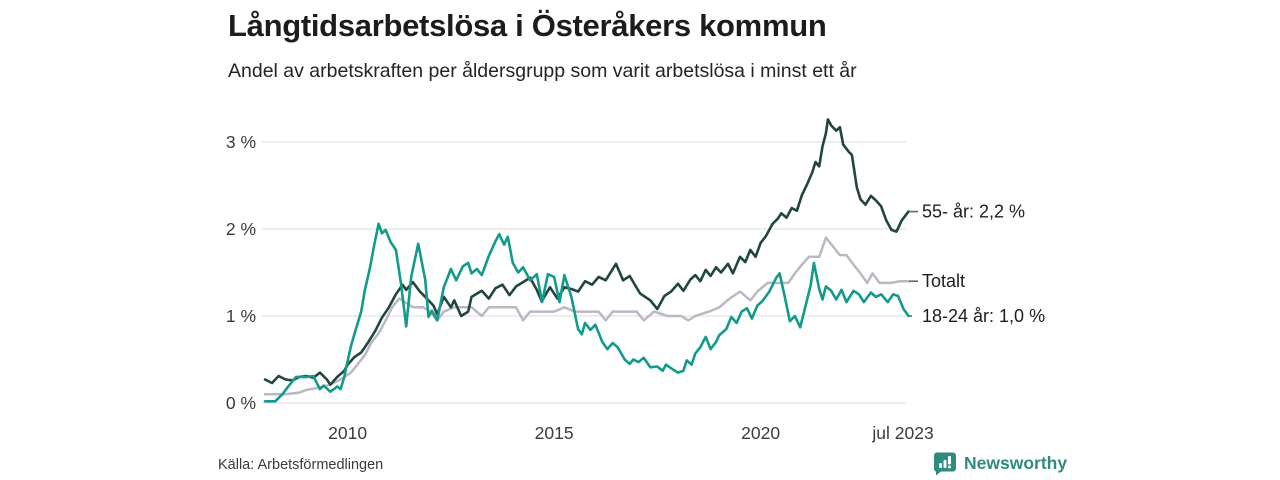 The height and width of the screenshot is (480, 1280). I want to click on newsworthy-logo: Newsworthy, so click(1000, 463).